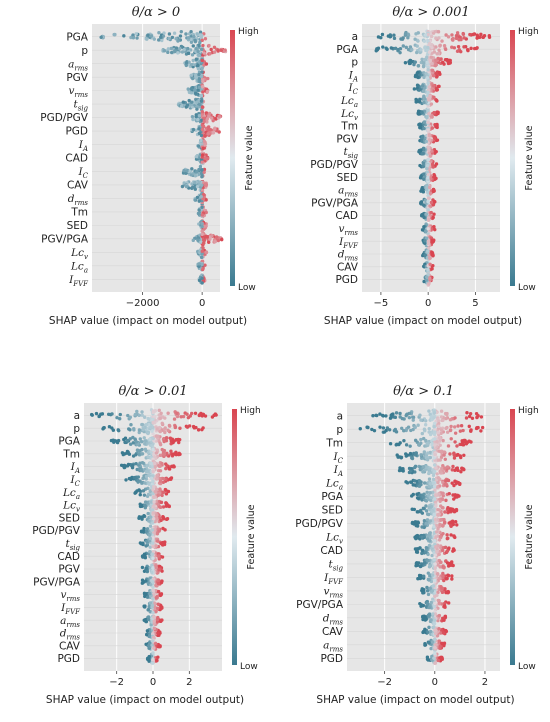 The width and height of the screenshot is (550, 722). I want to click on feature-label: p, so click(354, 63).